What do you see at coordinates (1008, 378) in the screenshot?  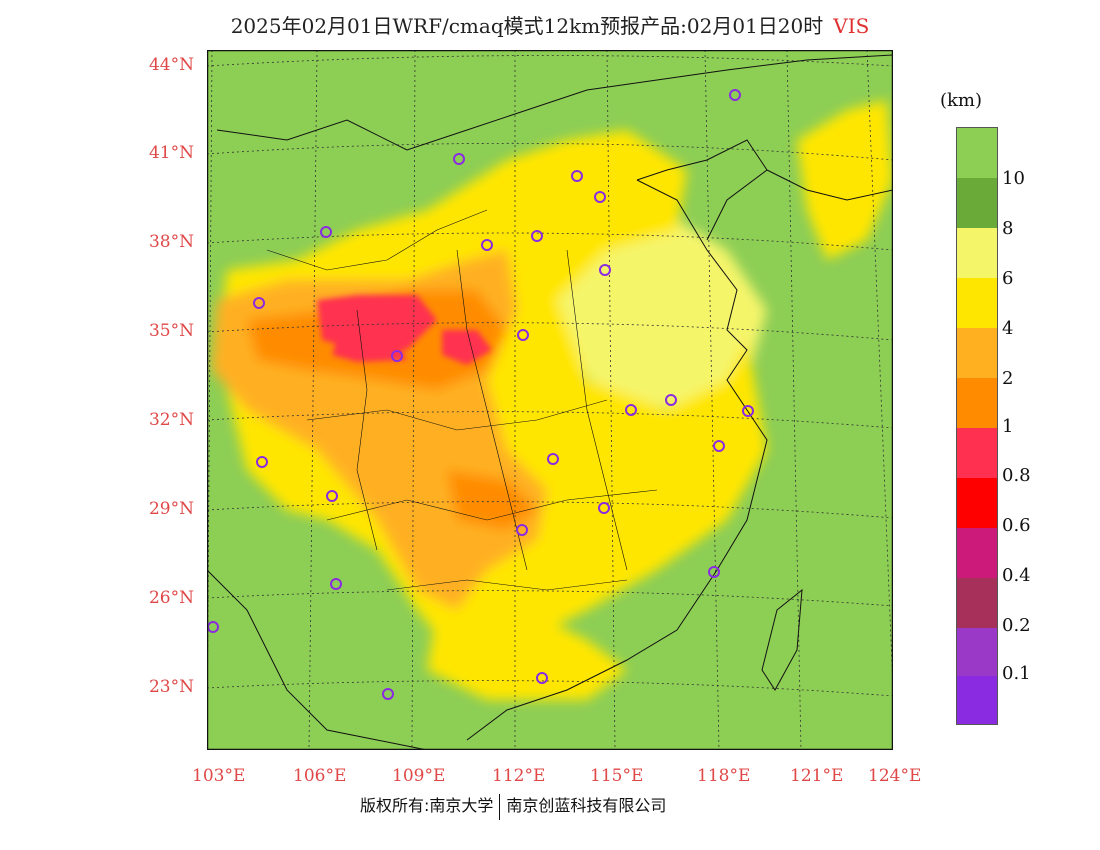 I see `legend-level: 2` at bounding box center [1008, 378].